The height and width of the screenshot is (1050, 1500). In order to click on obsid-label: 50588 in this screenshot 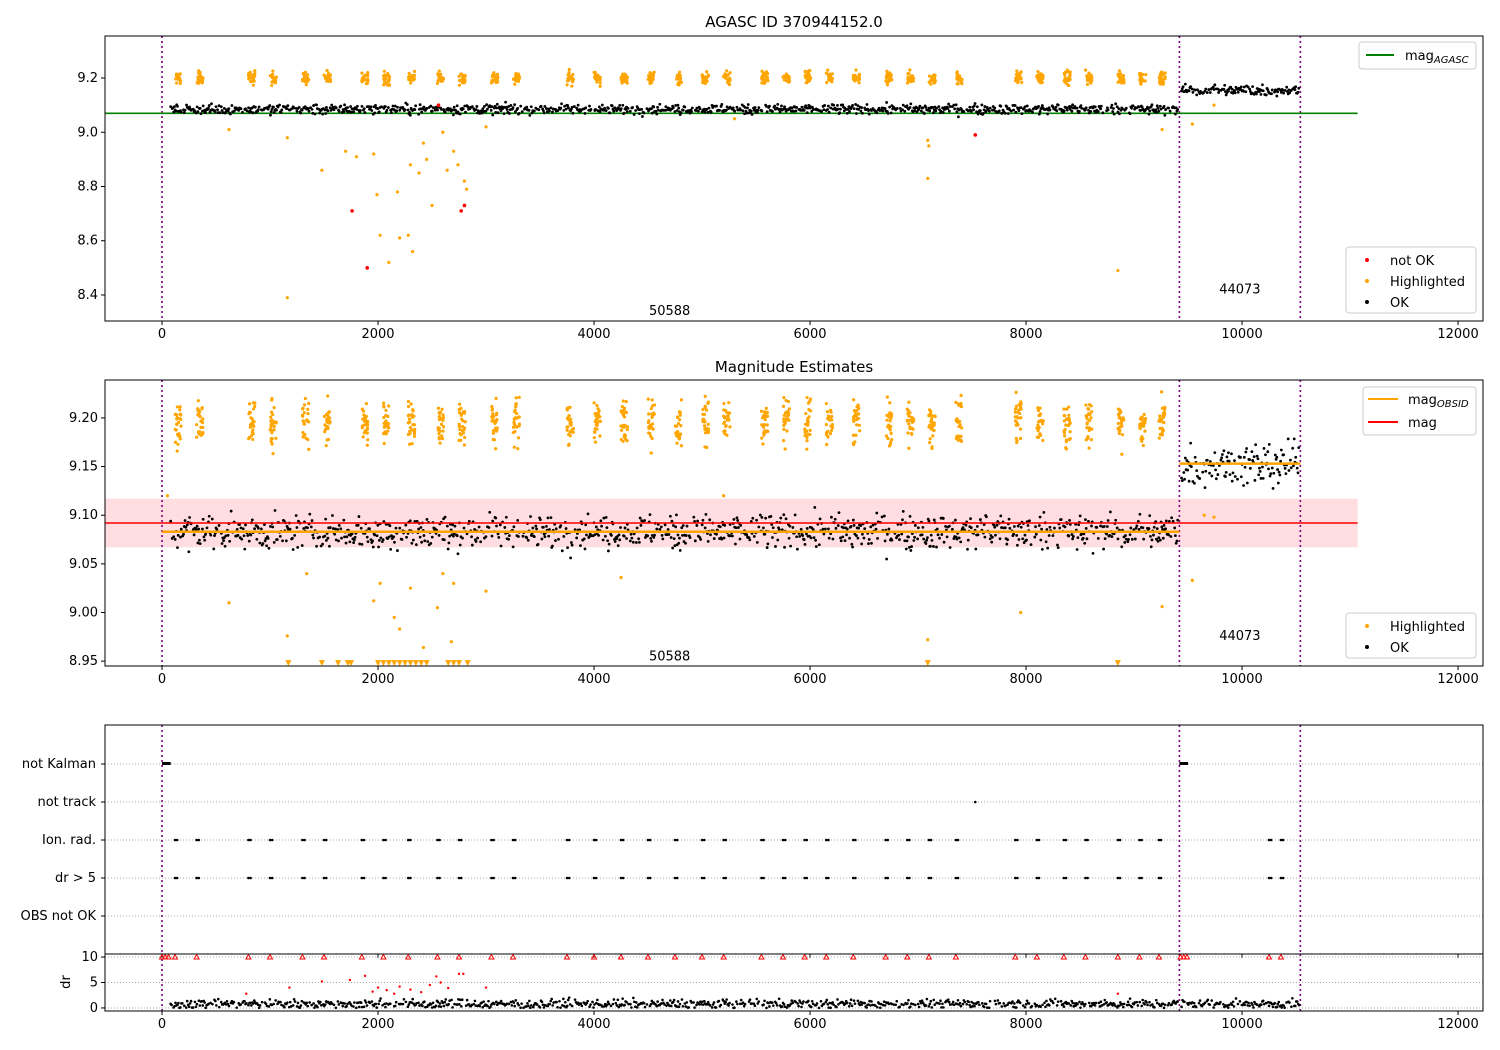, I will do `click(669, 311)`.